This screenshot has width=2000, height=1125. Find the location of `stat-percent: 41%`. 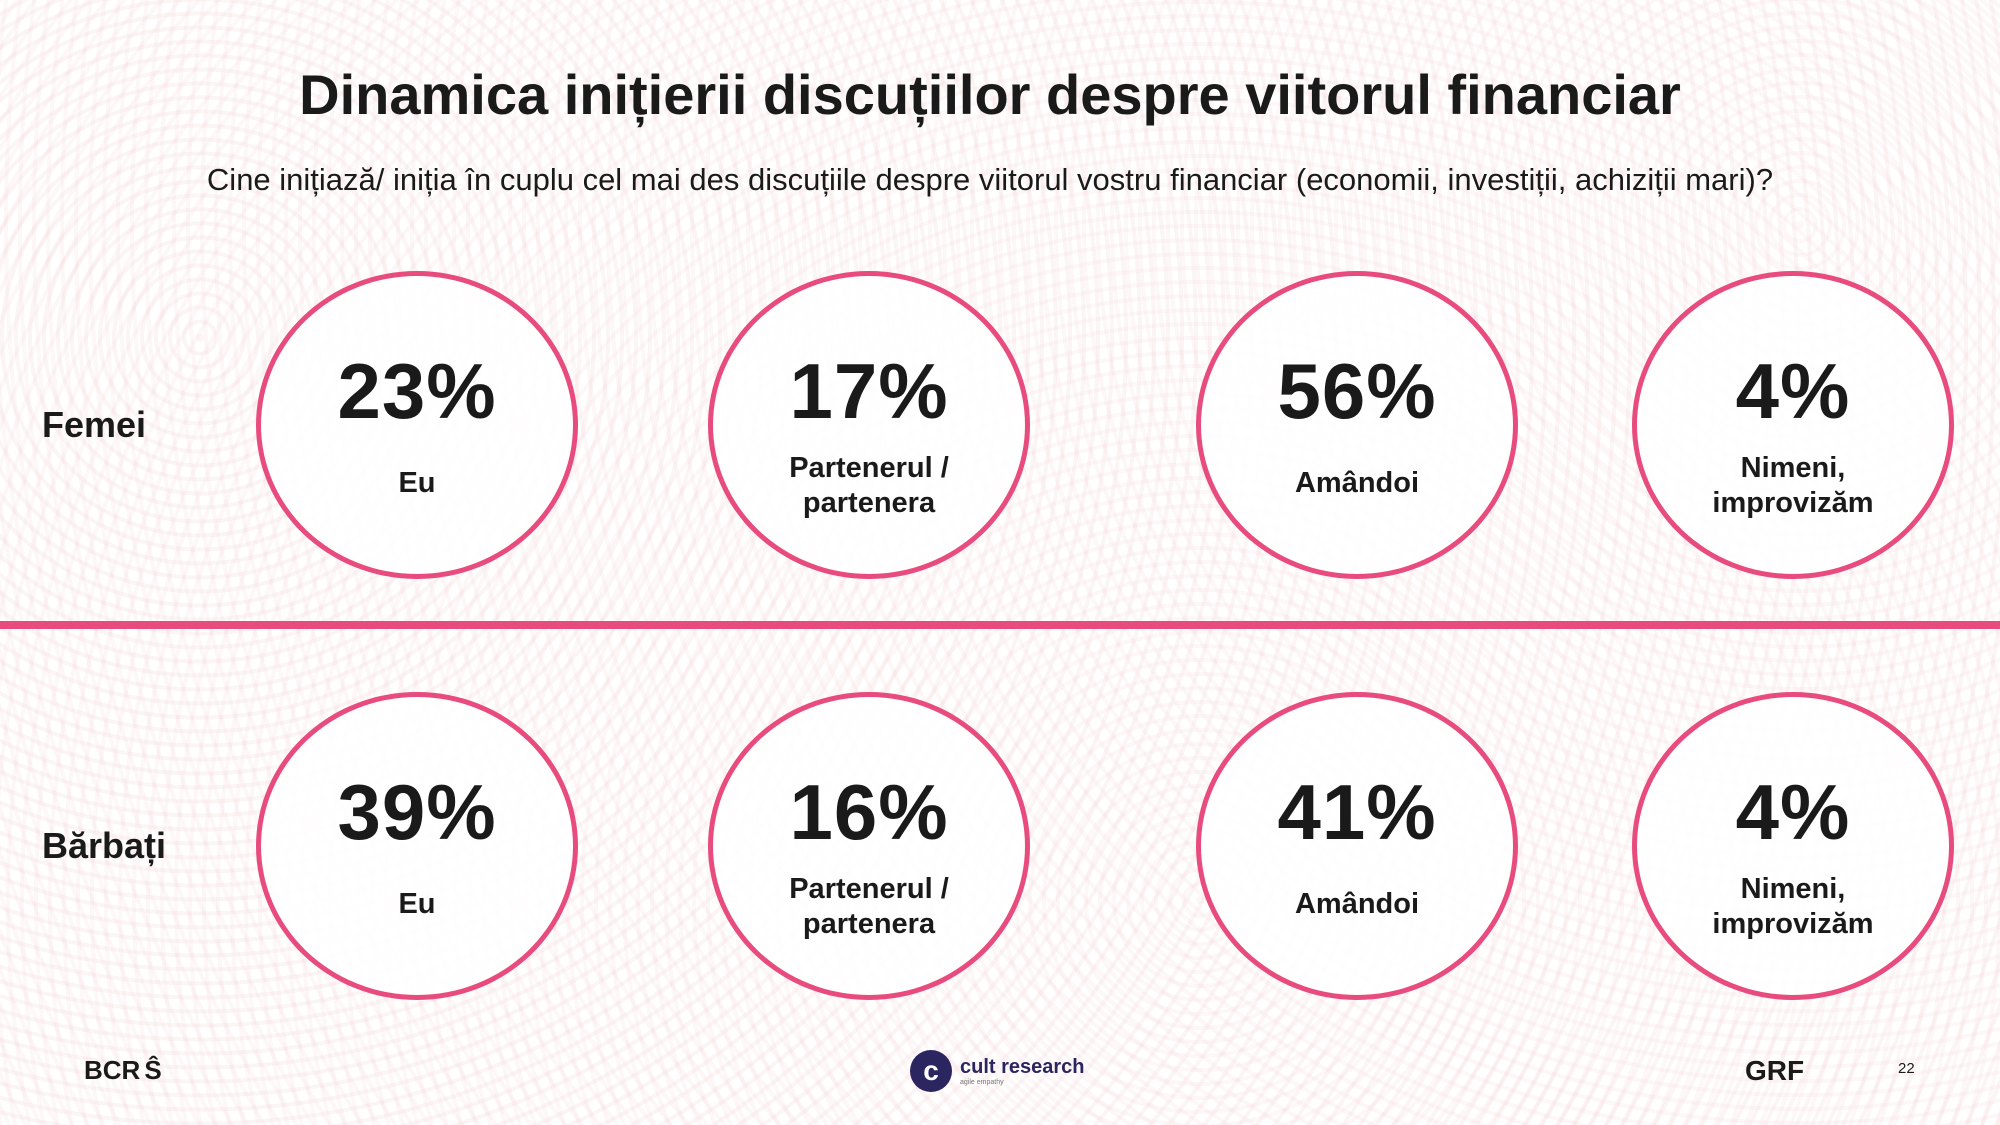

stat-percent: 41% is located at coordinates (1357, 812).